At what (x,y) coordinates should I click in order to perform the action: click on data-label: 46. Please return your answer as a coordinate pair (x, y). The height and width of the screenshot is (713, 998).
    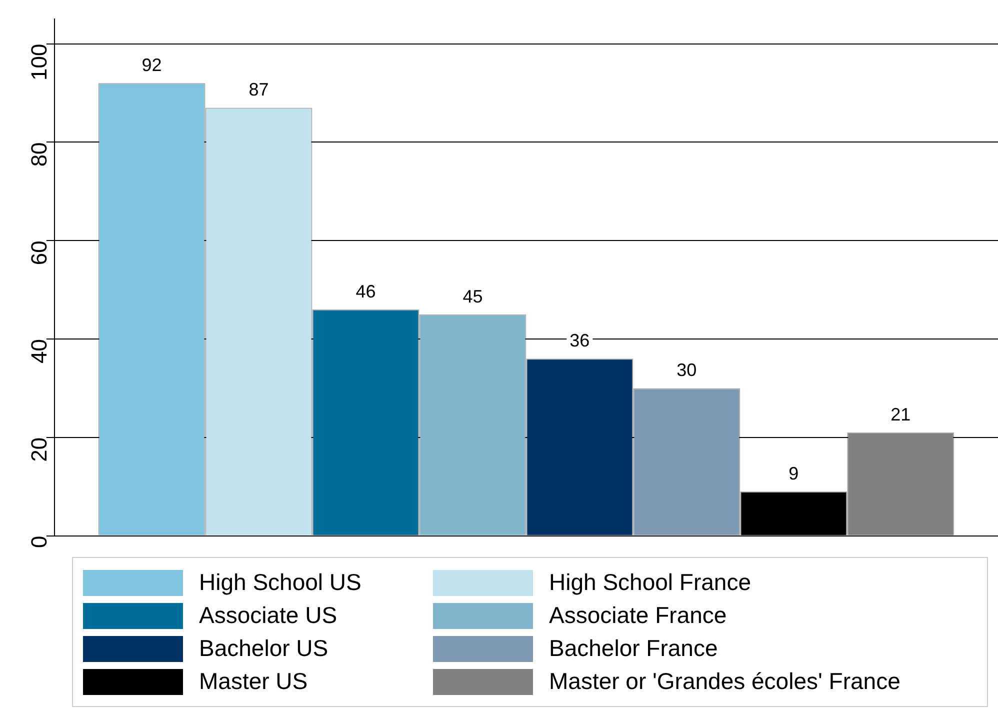
    Looking at the image, I should click on (366, 291).